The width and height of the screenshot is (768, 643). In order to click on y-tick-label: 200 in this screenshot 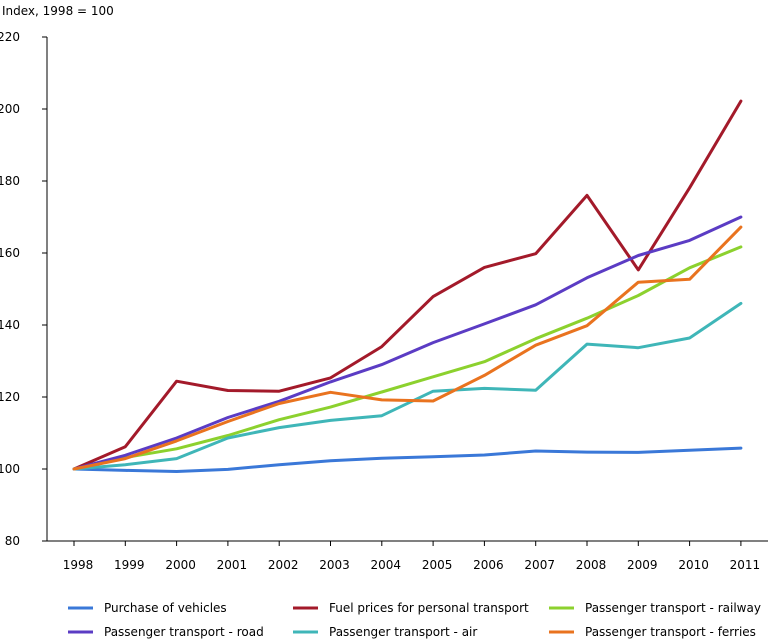, I will do `click(10, 109)`.